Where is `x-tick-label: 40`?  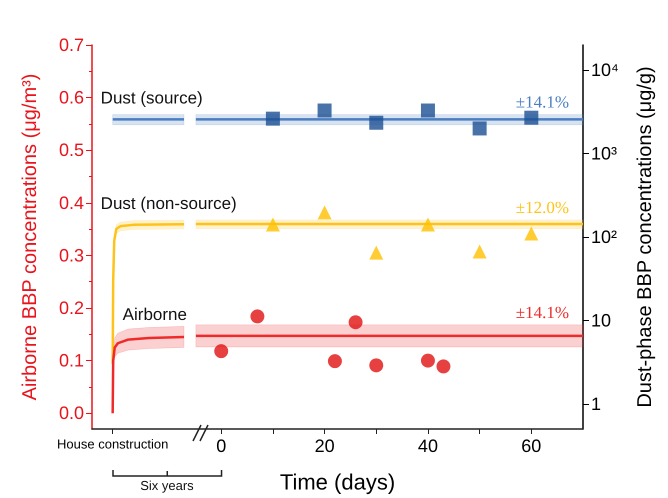 x-tick-label: 40 is located at coordinates (428, 446).